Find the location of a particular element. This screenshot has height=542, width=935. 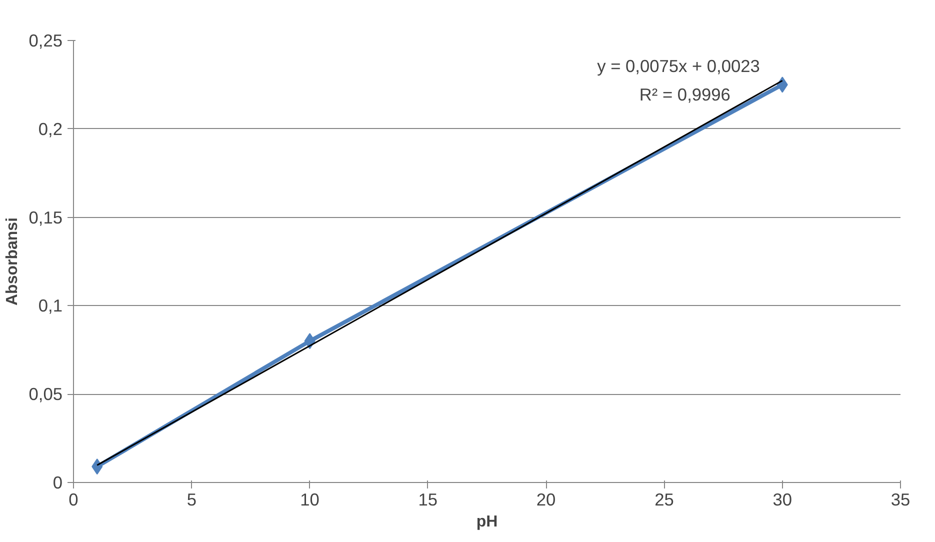

x-tick-label: 5 is located at coordinates (191, 500).